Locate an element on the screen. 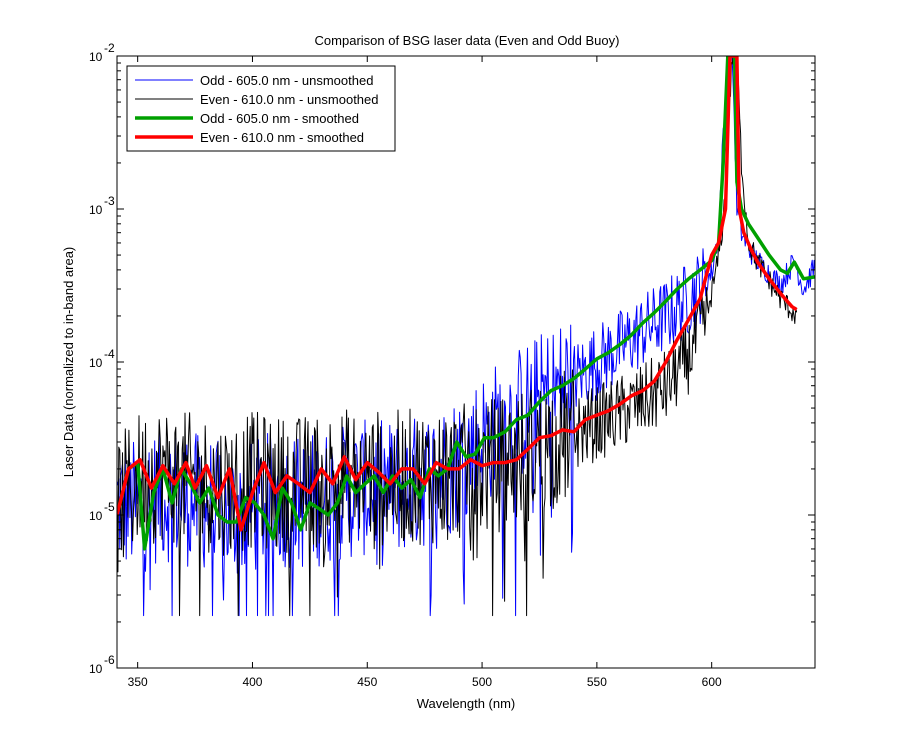 The width and height of the screenshot is (900, 750). y-tick-label-0: 10 is located at coordinates (96, 669).